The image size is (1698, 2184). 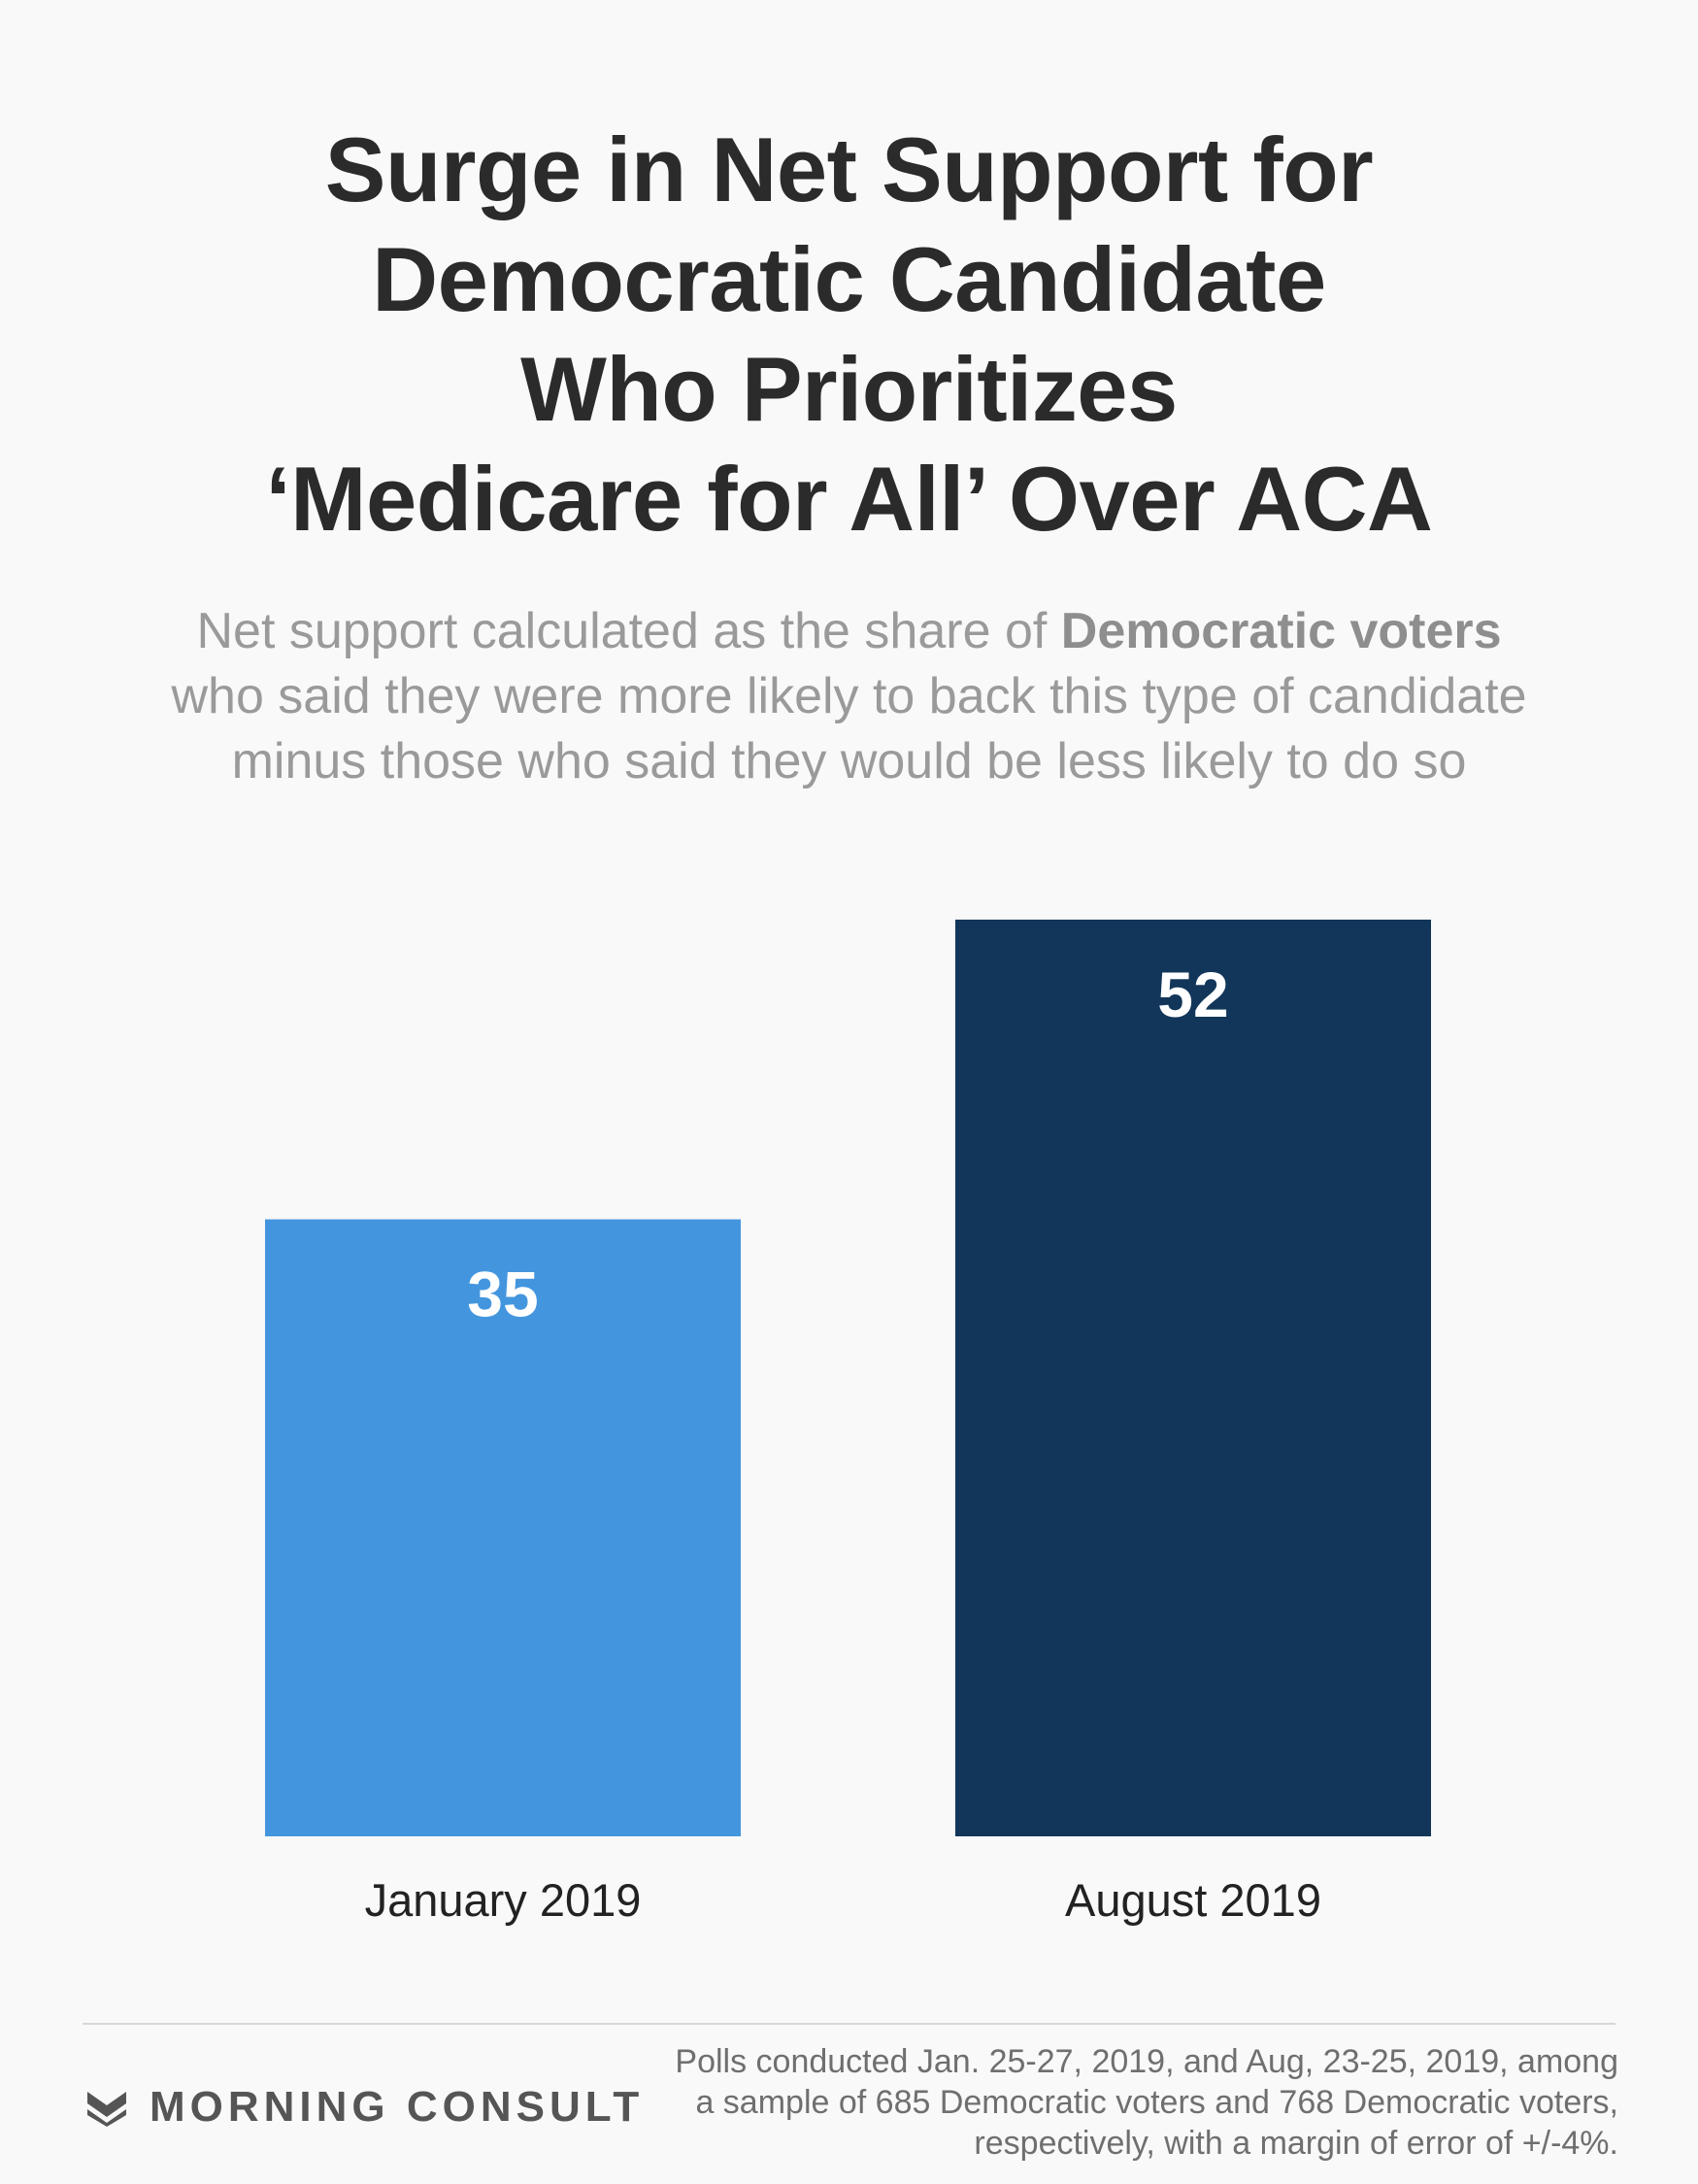 I want to click on title-line-4: ‘Medicare for All’ Over ACA, so click(x=849, y=499).